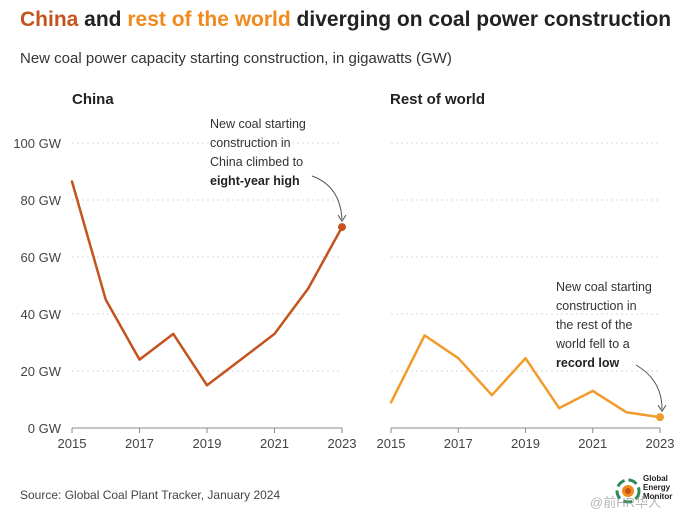 Image resolution: width=690 pixels, height=520 pixels. Describe the element at coordinates (207, 443) in the screenshot. I see `x-tick-label-china-2019: 2019` at that location.